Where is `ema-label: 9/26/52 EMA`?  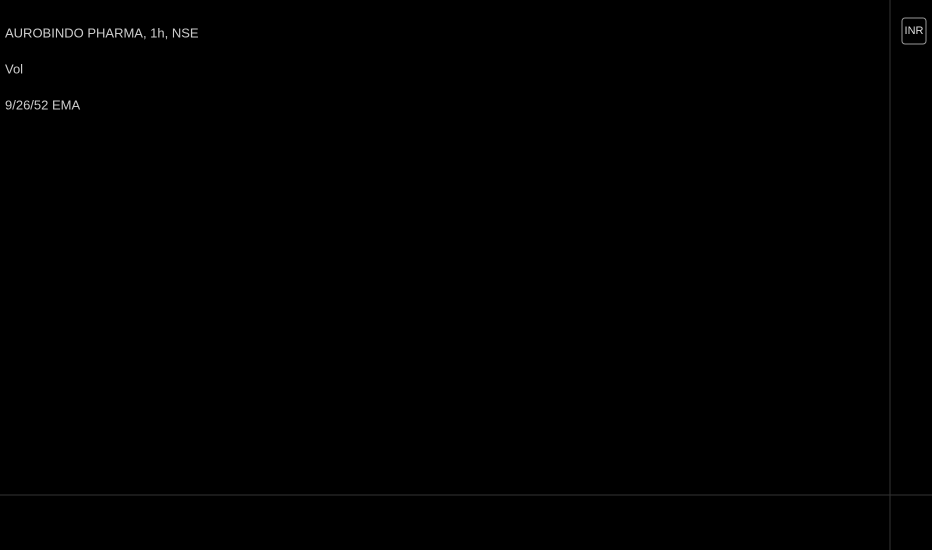 ema-label: 9/26/52 EMA is located at coordinates (42, 104).